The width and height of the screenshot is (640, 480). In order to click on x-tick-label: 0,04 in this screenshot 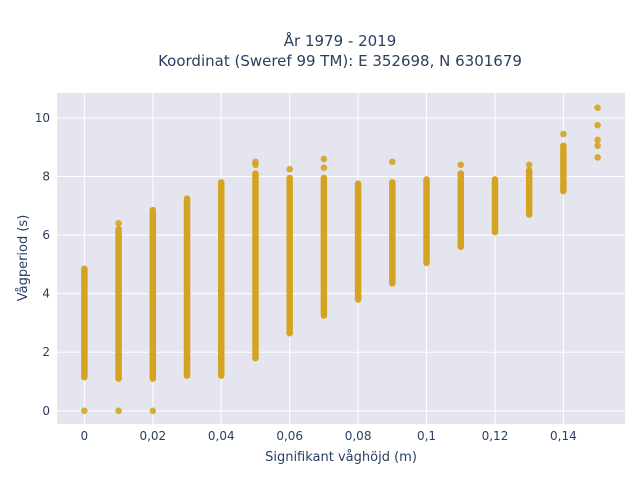, I will do `click(221, 436)`.